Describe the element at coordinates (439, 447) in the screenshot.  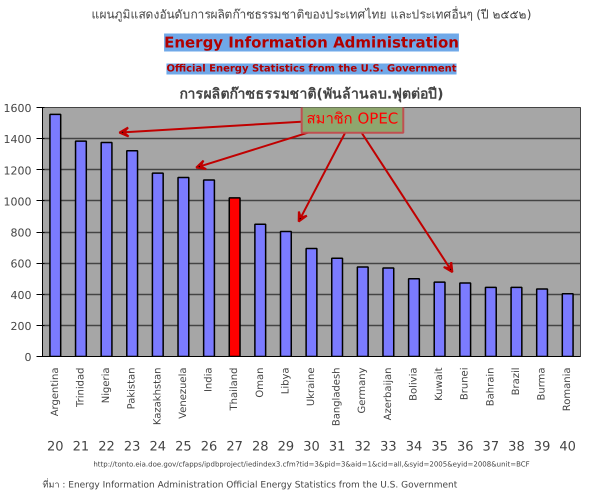
I see `text: 35` at that location.